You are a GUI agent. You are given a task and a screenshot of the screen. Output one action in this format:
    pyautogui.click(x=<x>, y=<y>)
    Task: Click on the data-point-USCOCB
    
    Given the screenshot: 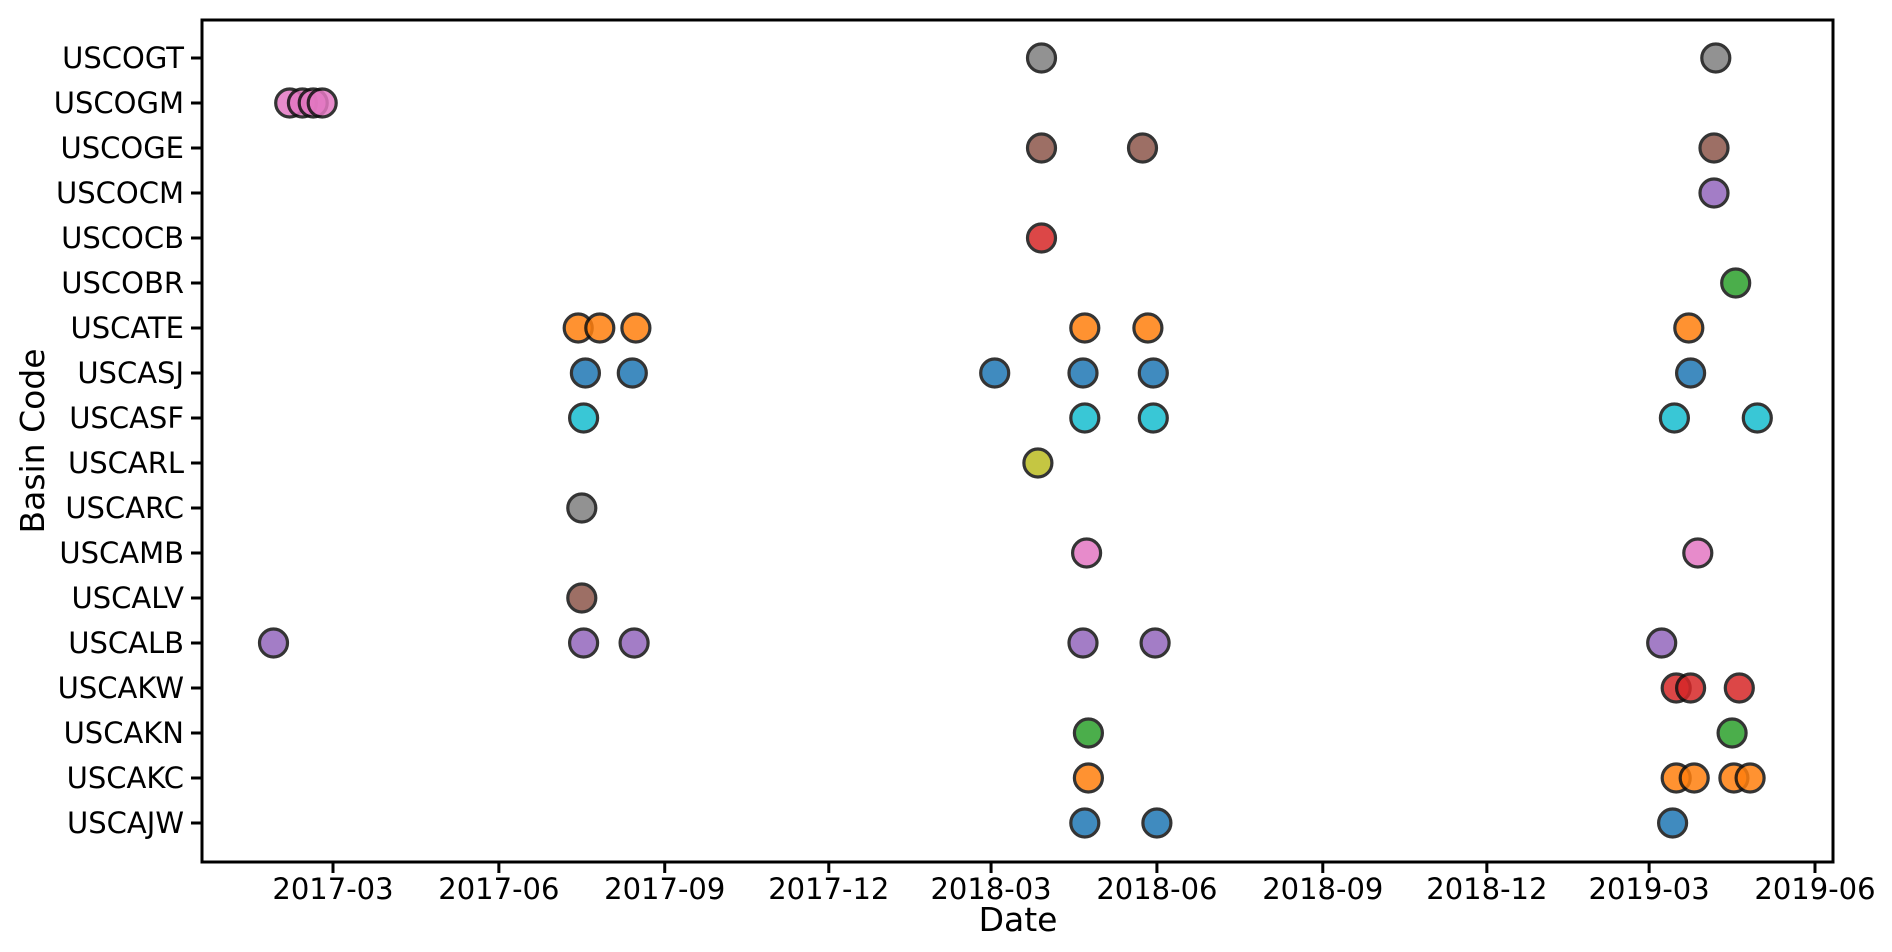 What is the action you would take?
    pyautogui.click(x=1041, y=238)
    